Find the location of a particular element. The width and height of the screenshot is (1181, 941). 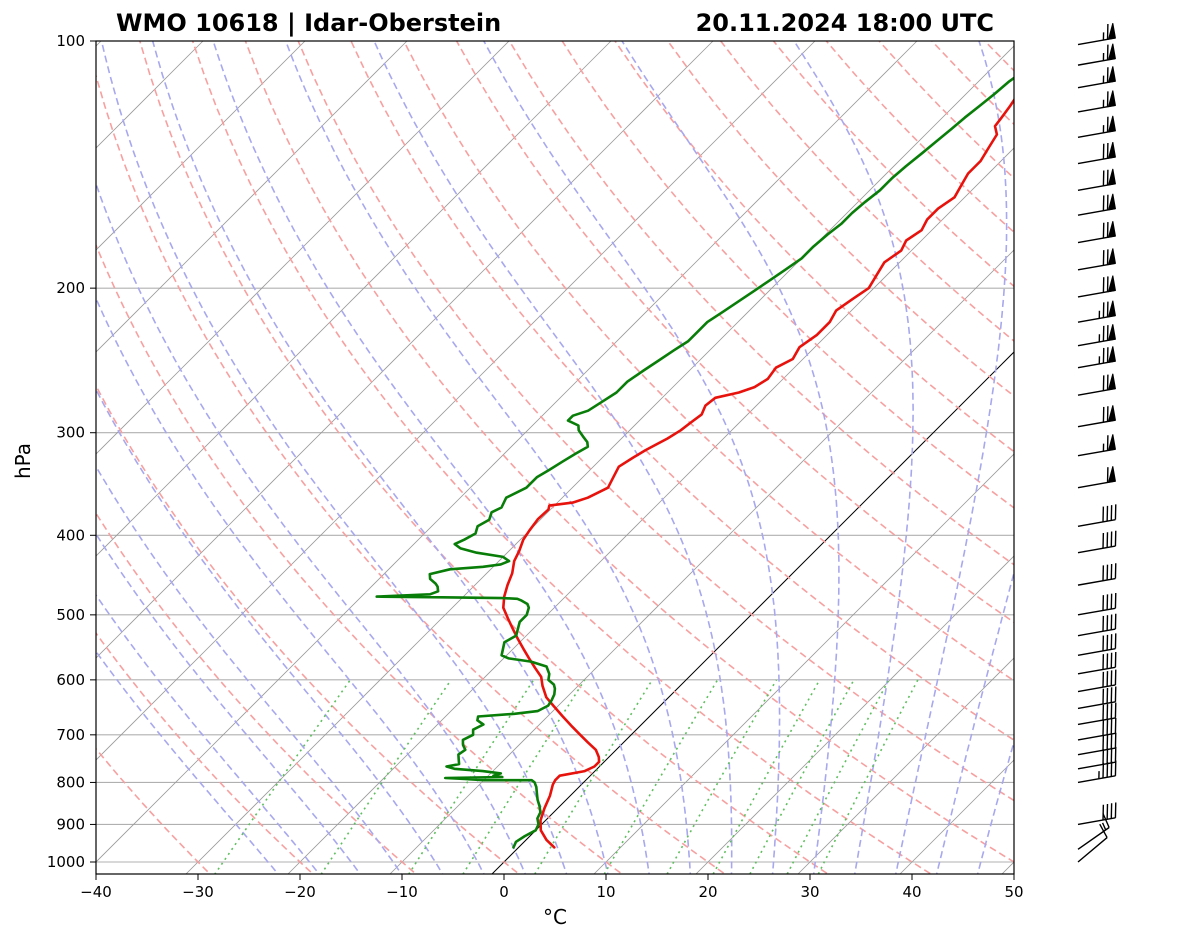

y-tick-label: 200 is located at coordinates (70, 288).